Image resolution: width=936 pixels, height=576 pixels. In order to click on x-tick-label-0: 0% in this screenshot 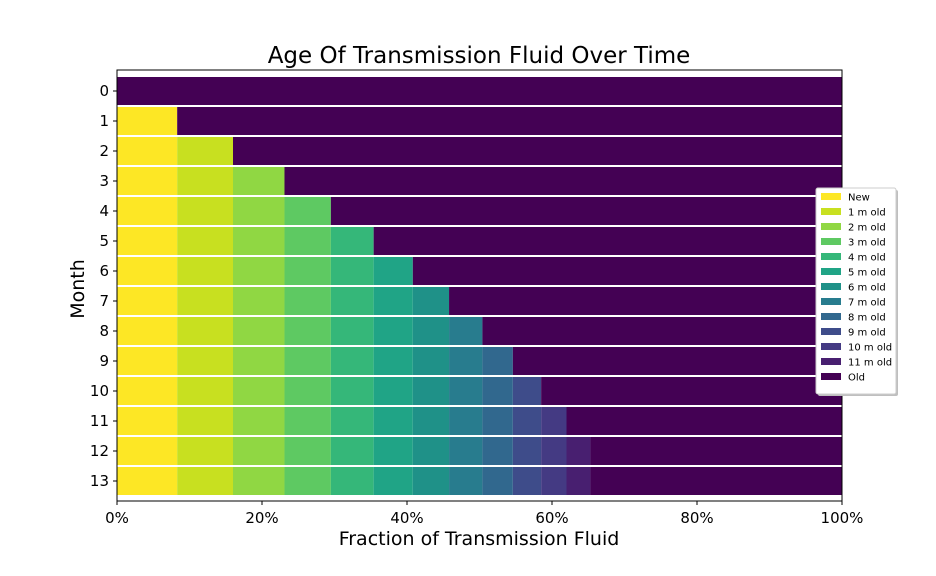, I will do `click(117, 518)`.